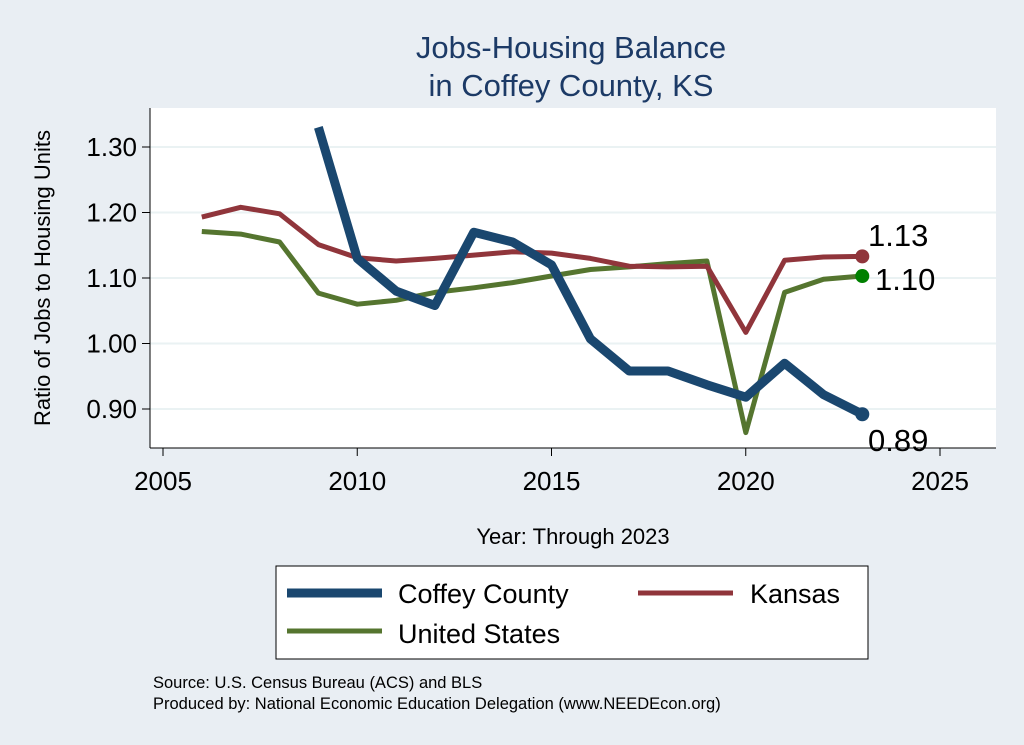 The image size is (1024, 745). What do you see at coordinates (795, 594) in the screenshot?
I see `legend-label-kansas: Kansas` at bounding box center [795, 594].